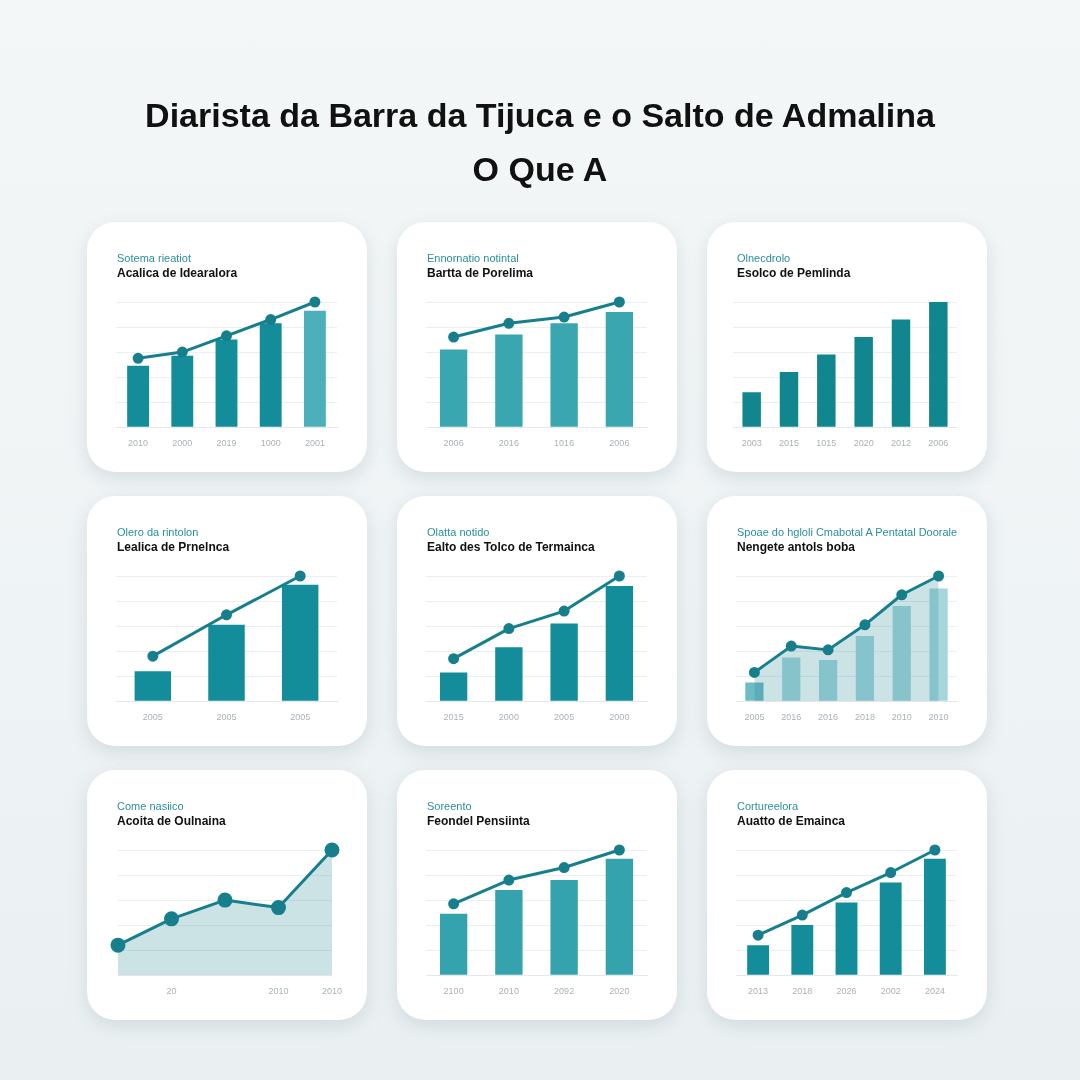 The width and height of the screenshot is (1080, 1080). I want to click on x-tick-label: 2012, so click(901, 443).